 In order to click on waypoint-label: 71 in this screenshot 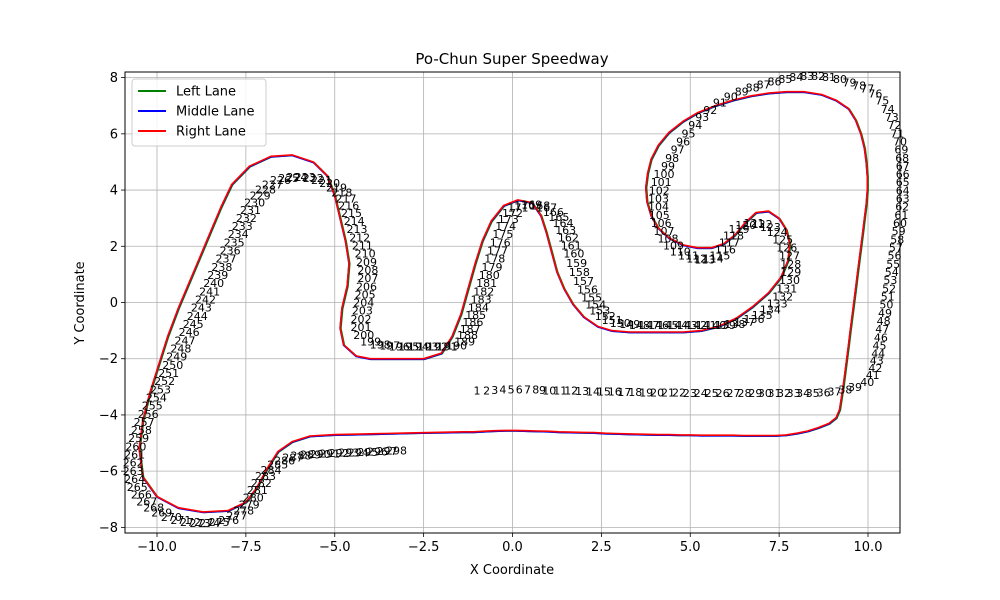, I will do `click(897, 133)`.